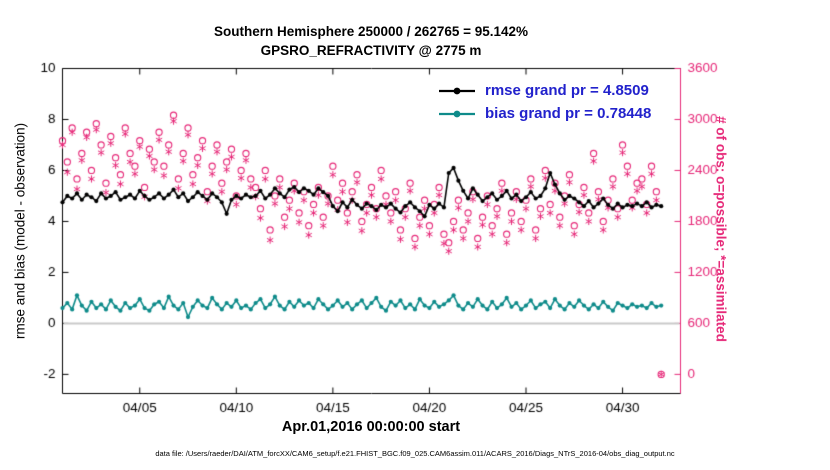  What do you see at coordinates (371, 50) in the screenshot?
I see `chart-title-line2: GPSRO_REFRACTIVITY @ 2775 m` at bounding box center [371, 50].